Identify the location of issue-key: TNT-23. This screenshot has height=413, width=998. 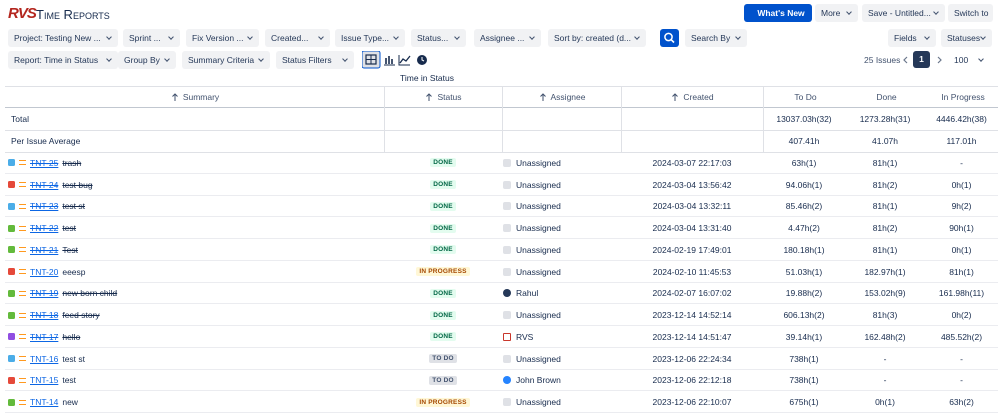
(44, 206).